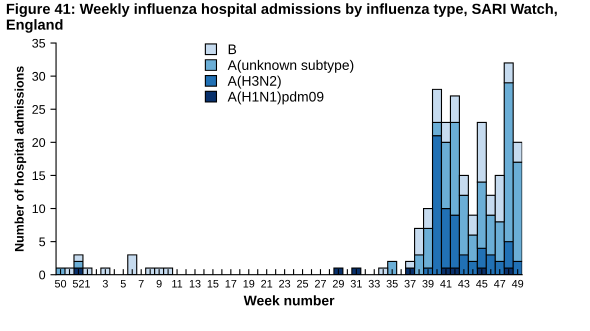 Image resolution: width=590 pixels, height=331 pixels. What do you see at coordinates (266, 284) in the screenshot?
I see `x-tick-label: 21` at bounding box center [266, 284].